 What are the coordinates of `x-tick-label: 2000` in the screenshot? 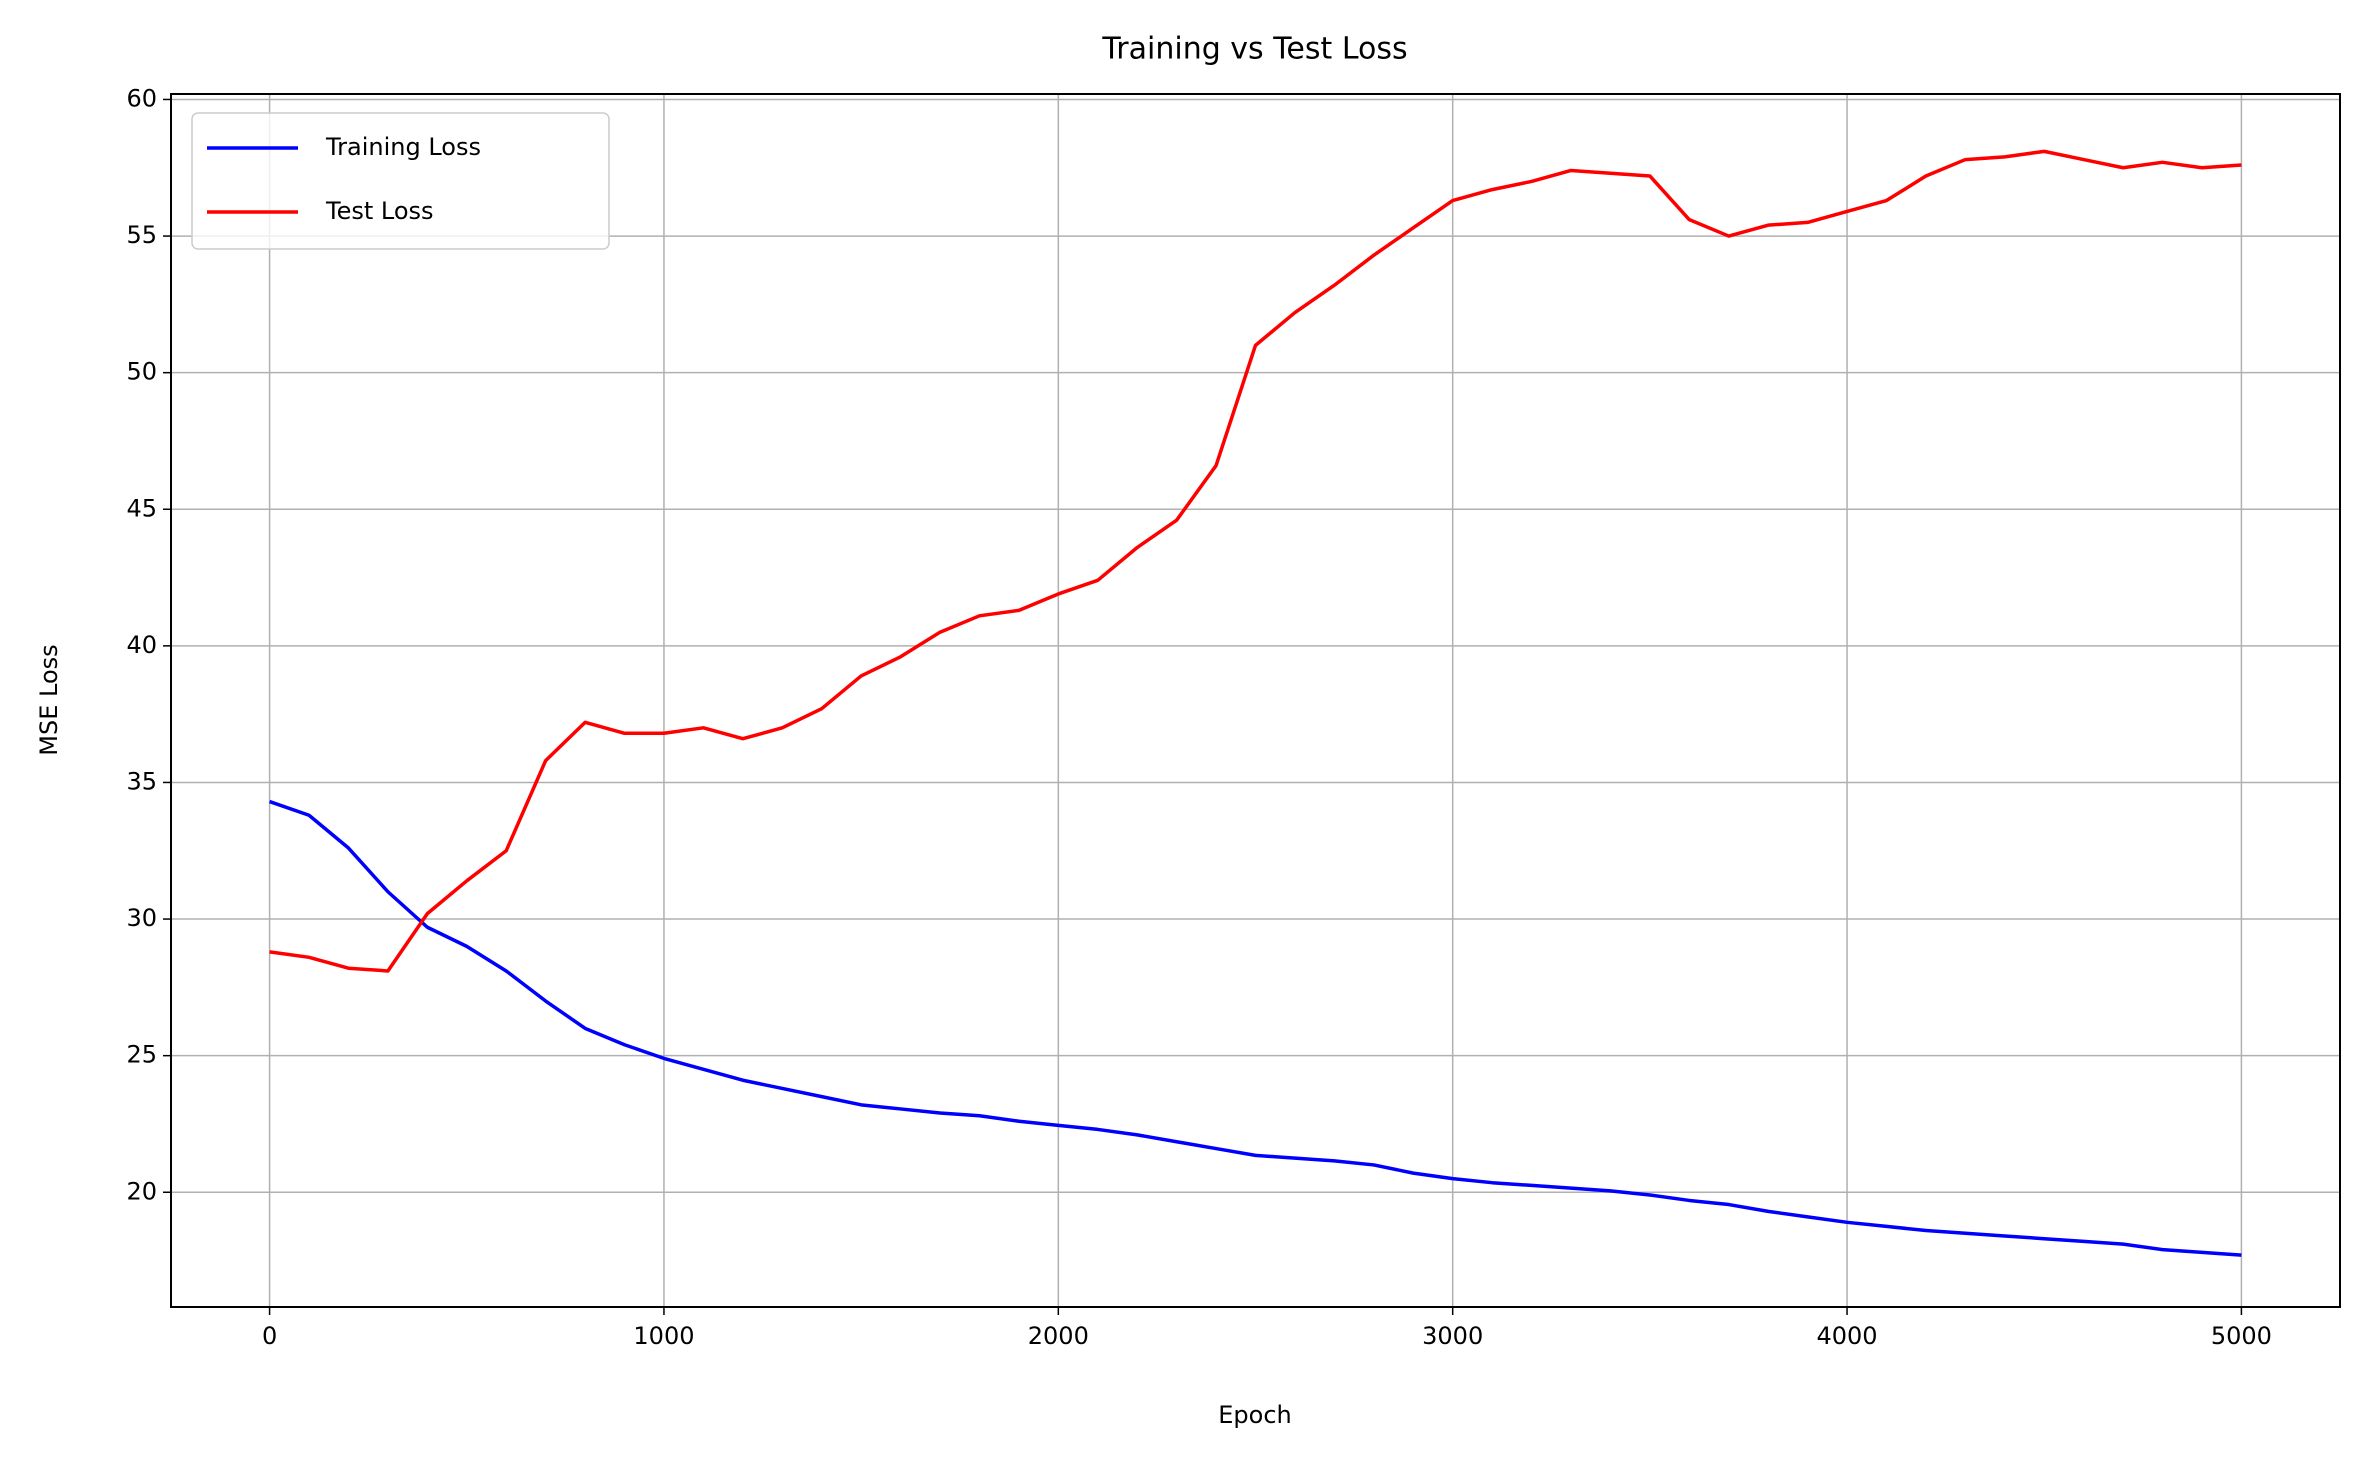 It's located at (1058, 1336).